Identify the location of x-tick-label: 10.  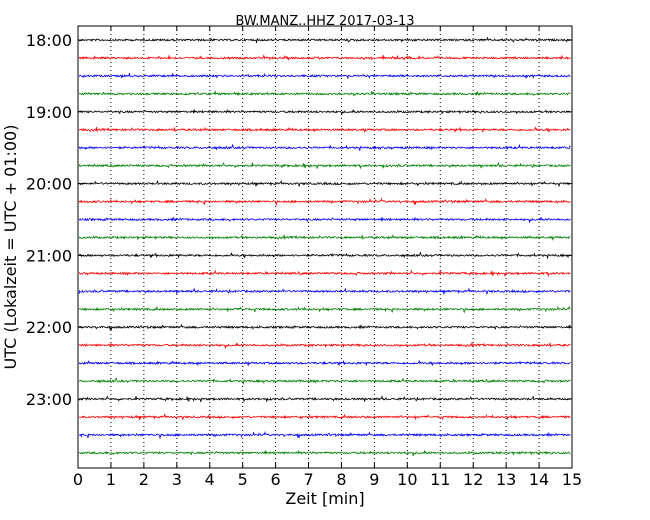
(407, 479).